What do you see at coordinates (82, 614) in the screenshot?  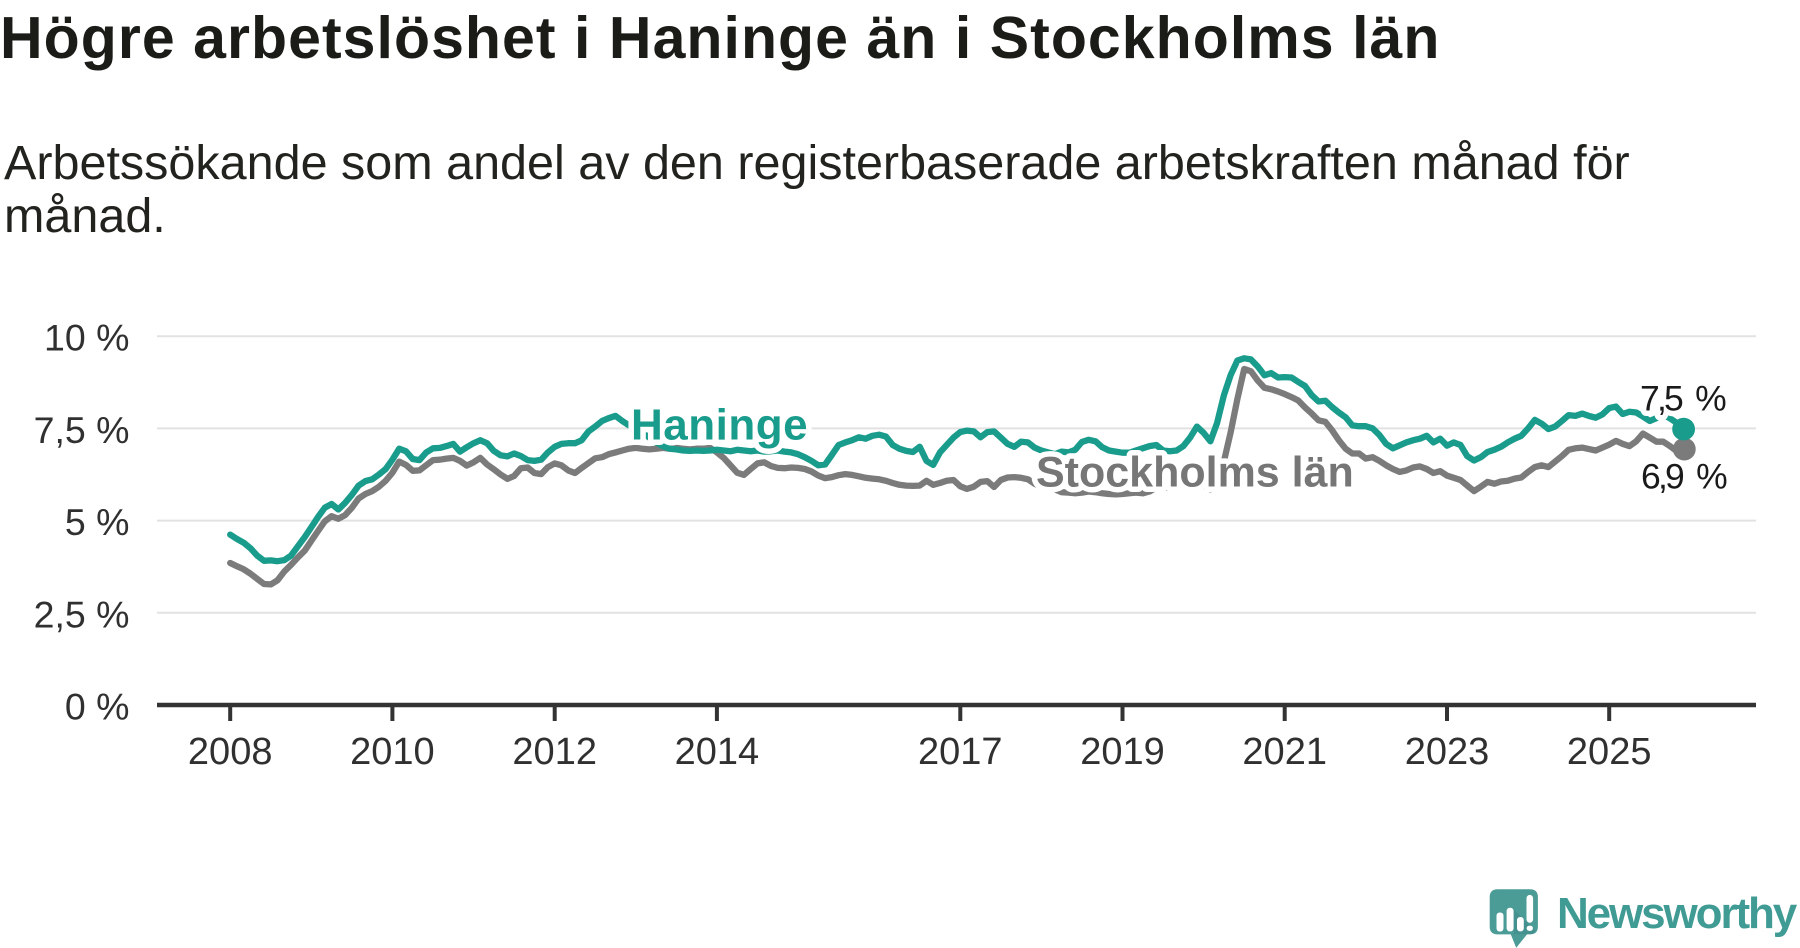 I see `svg-text: 2,5 %` at bounding box center [82, 614].